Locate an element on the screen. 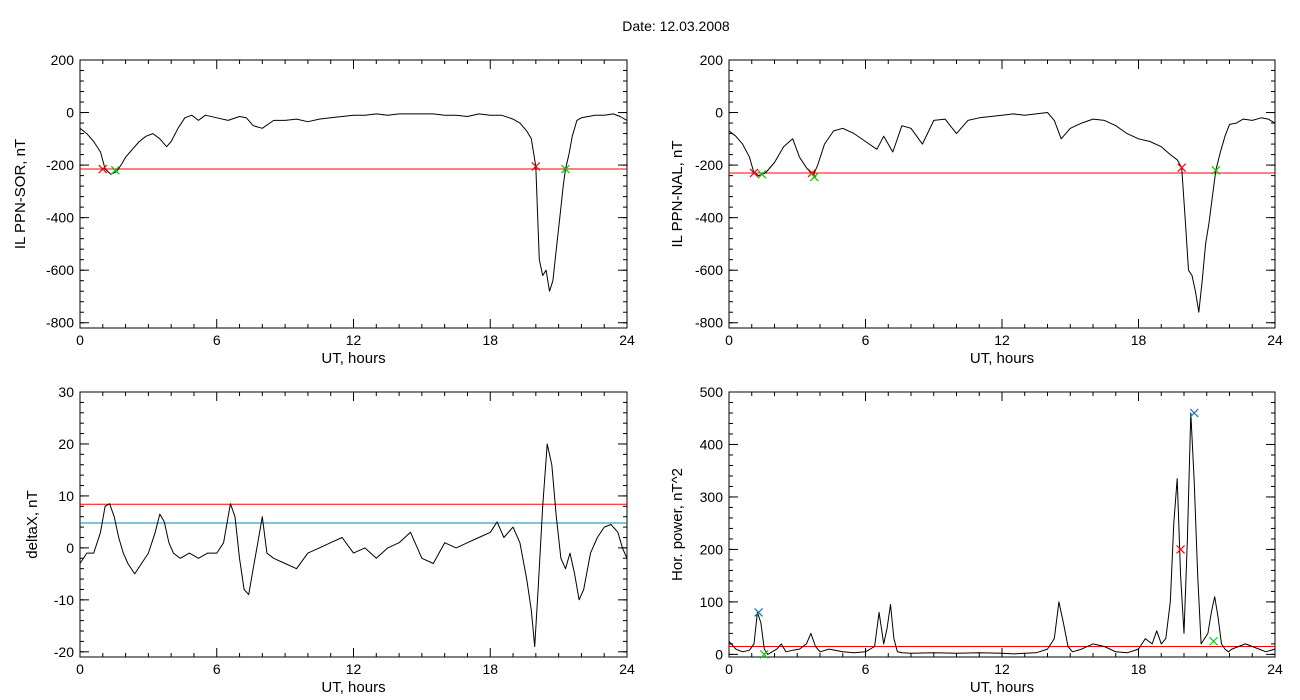  y-axis-label: Hor. power, nT^2 is located at coordinates (677, 524).